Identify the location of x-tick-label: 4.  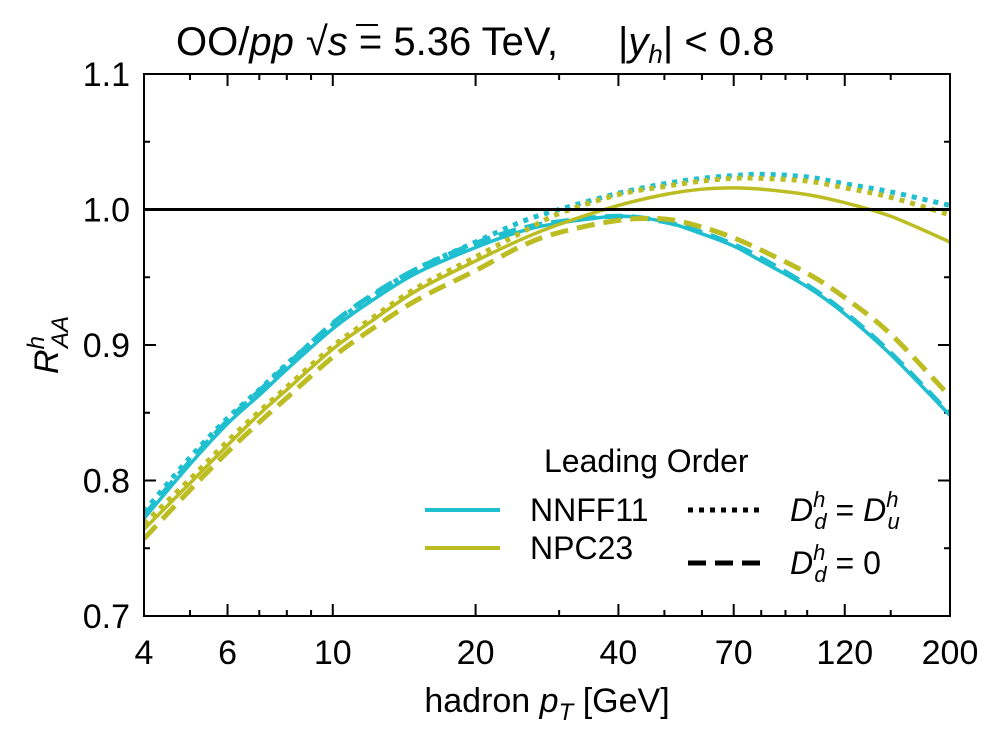
(144, 653).